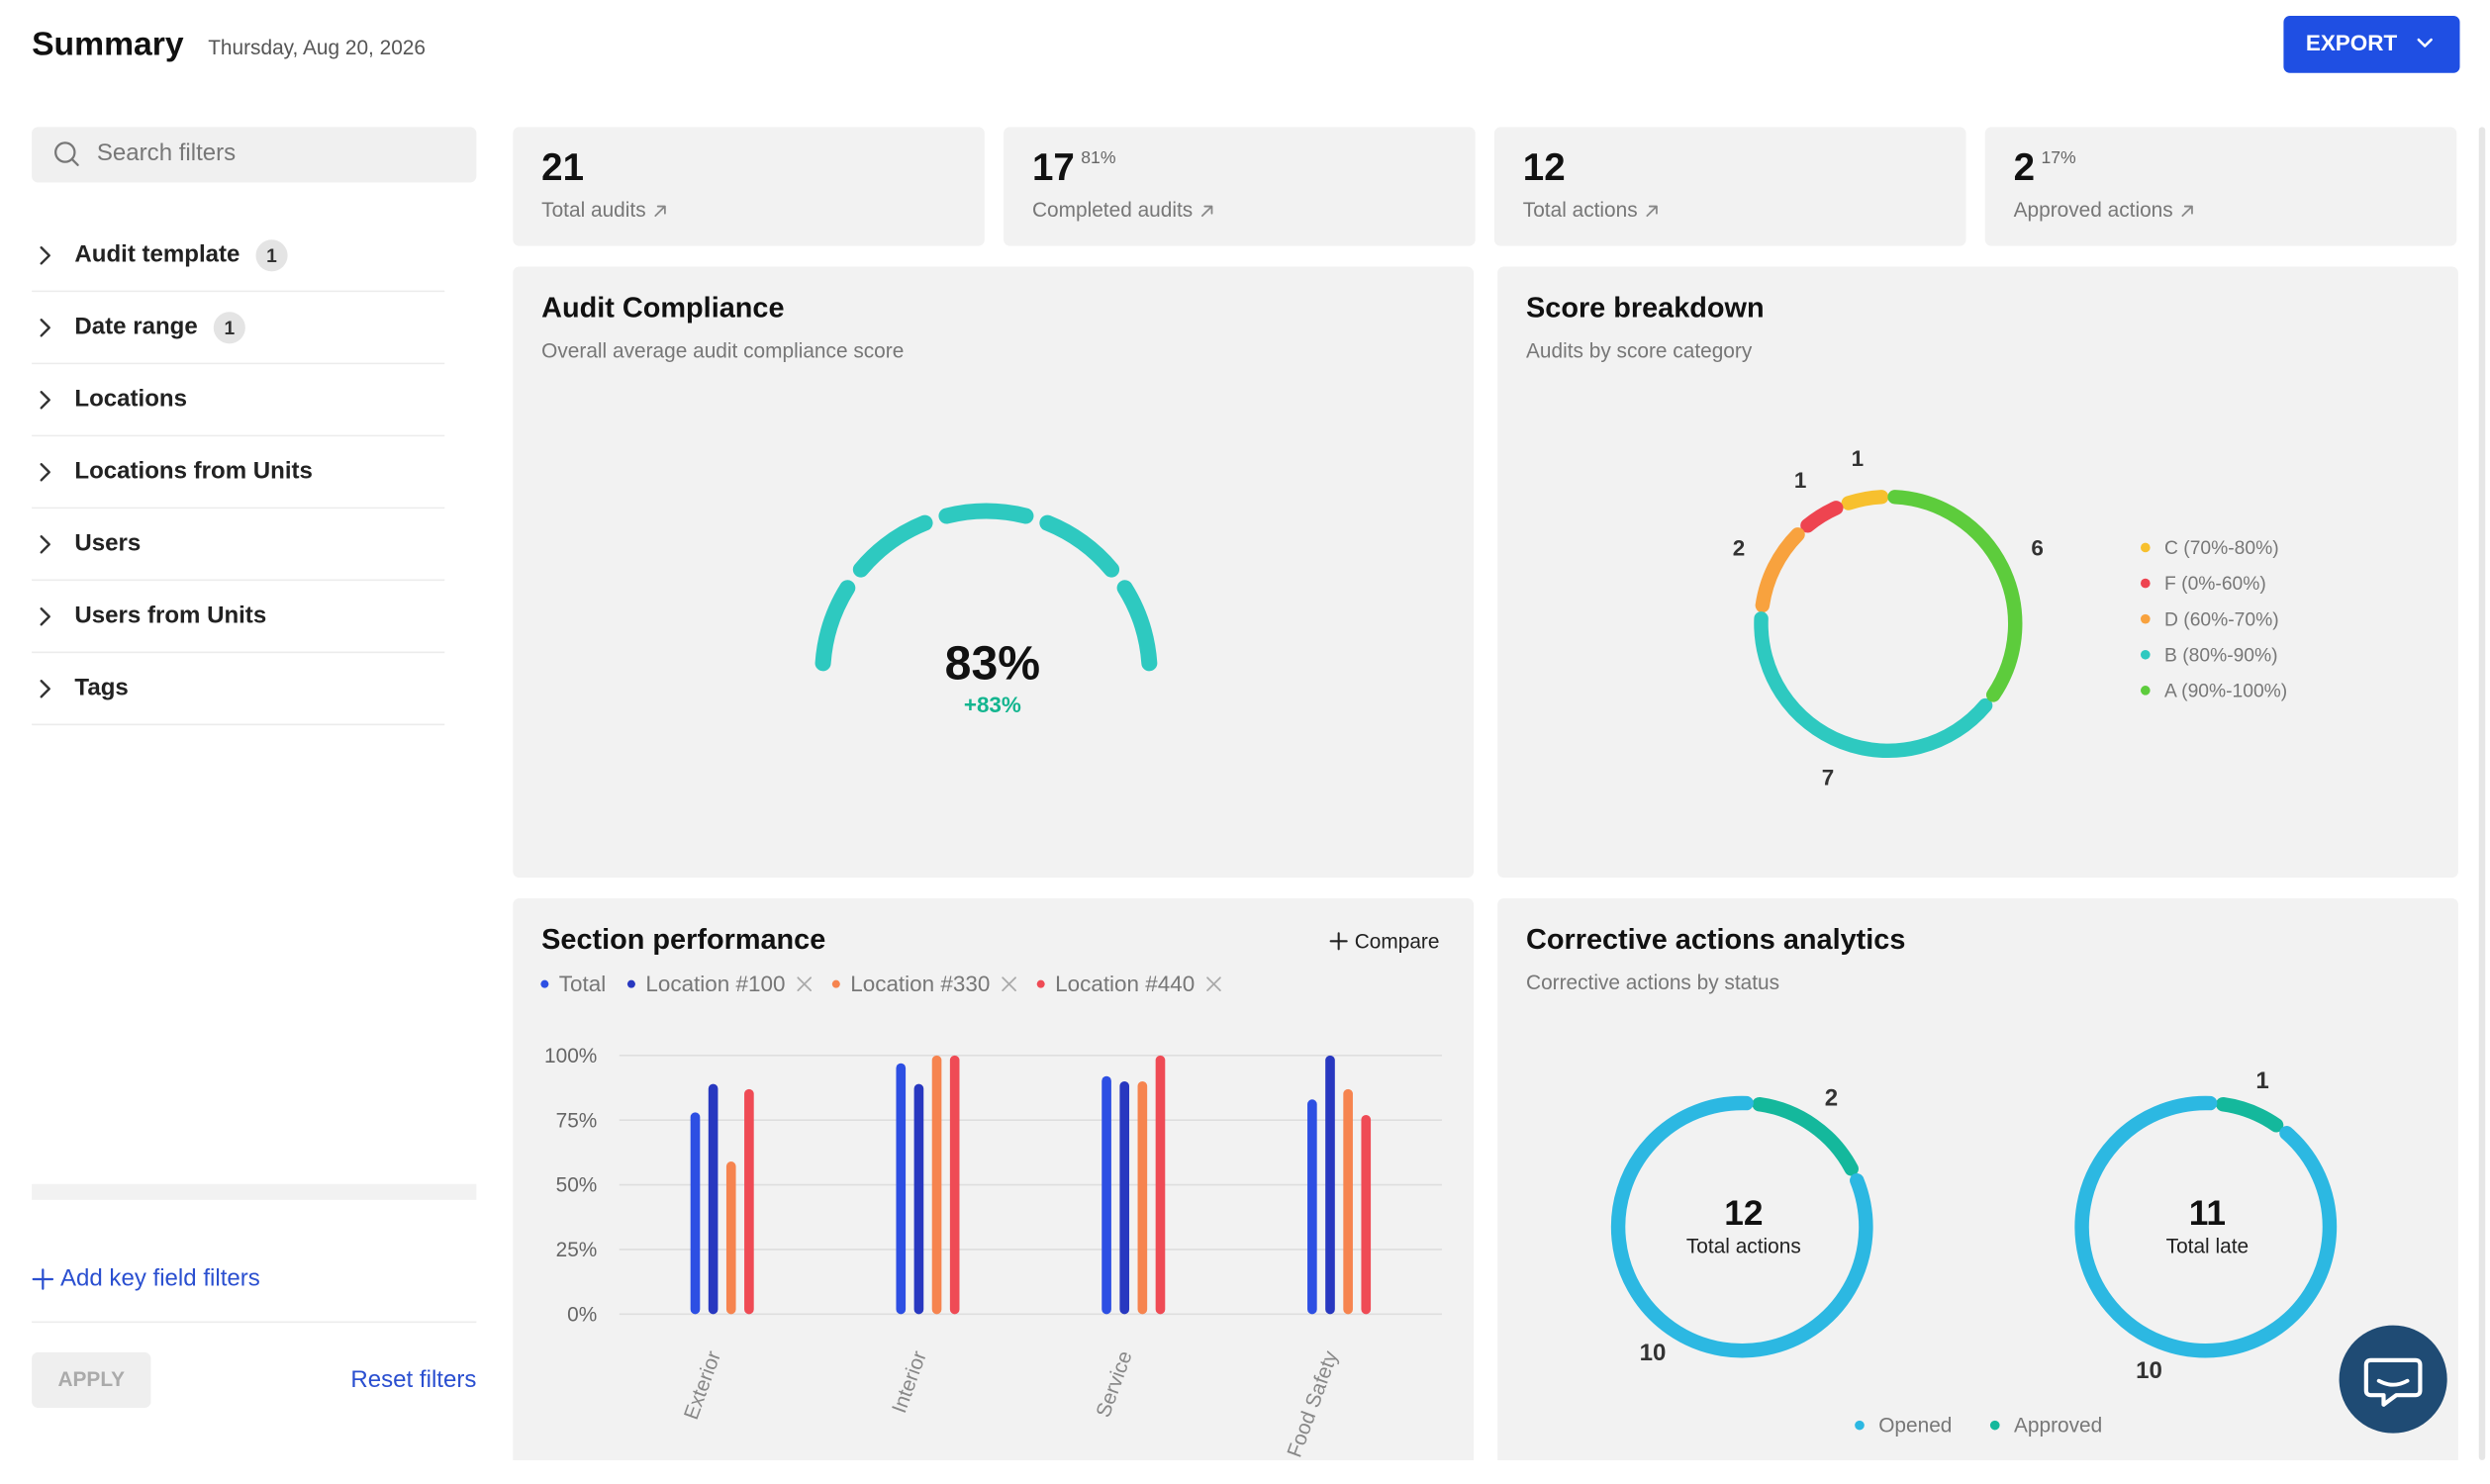  What do you see at coordinates (2058, 157) in the screenshot?
I see `stat-percent: 17%` at bounding box center [2058, 157].